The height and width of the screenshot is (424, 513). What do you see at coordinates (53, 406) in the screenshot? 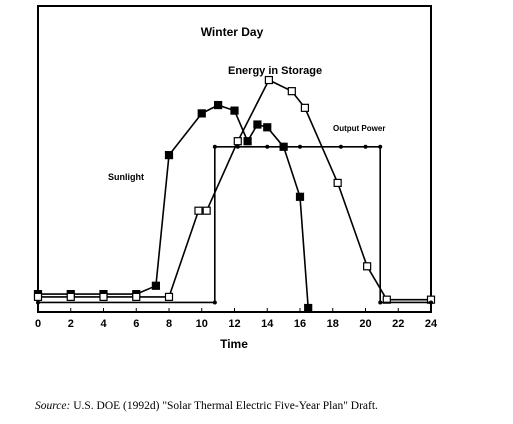
I see `source-prefix: Source:` at bounding box center [53, 406].